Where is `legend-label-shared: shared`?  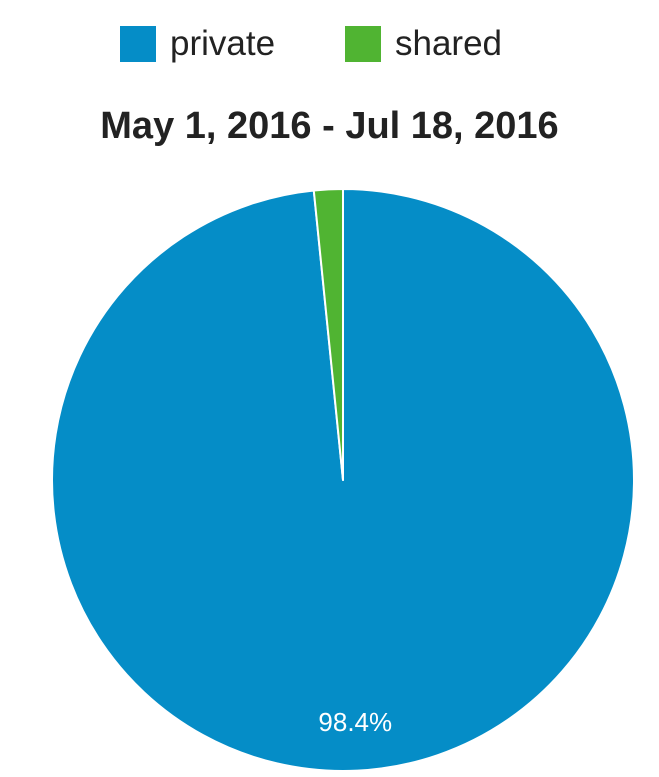 legend-label-shared: shared is located at coordinates (449, 43).